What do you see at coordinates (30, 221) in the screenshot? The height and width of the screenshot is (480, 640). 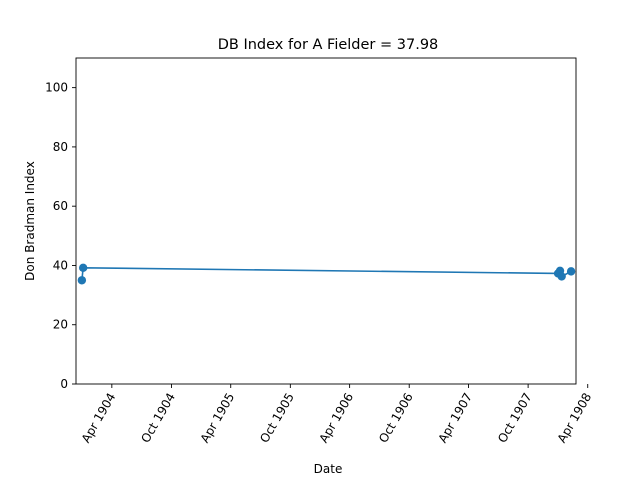 I see `y-axis-label: Don Bradman Index` at bounding box center [30, 221].